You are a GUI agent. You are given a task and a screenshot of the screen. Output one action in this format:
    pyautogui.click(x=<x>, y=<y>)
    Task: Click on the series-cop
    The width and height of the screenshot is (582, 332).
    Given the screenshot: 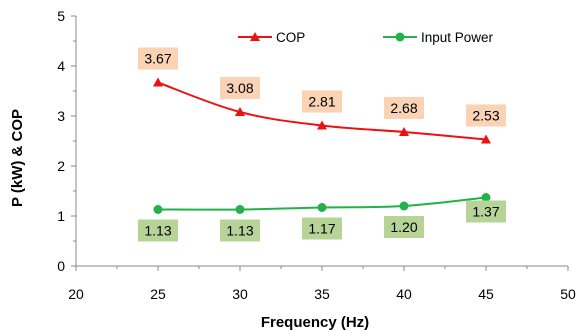 What is the action you would take?
    pyautogui.click(x=322, y=110)
    